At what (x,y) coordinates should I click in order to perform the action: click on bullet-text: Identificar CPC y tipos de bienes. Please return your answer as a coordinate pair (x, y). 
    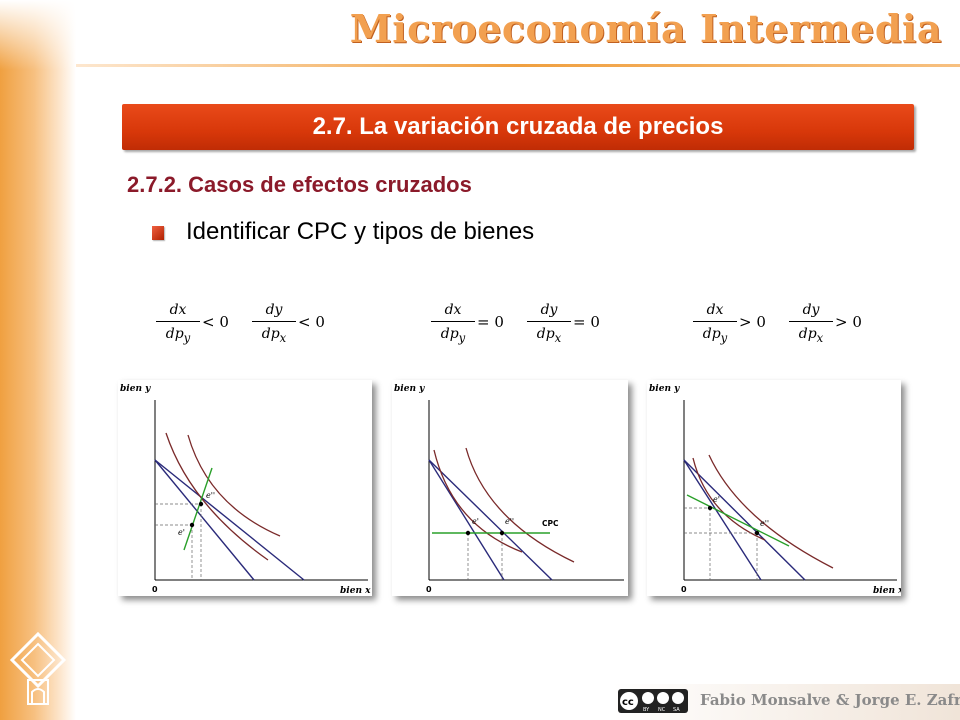
    Looking at the image, I should click on (360, 231).